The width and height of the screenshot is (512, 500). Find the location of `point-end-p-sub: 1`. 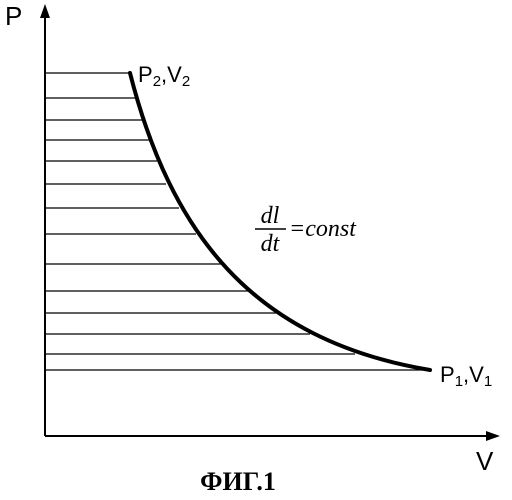

point-end-p-sub: 1 is located at coordinates (459, 381).